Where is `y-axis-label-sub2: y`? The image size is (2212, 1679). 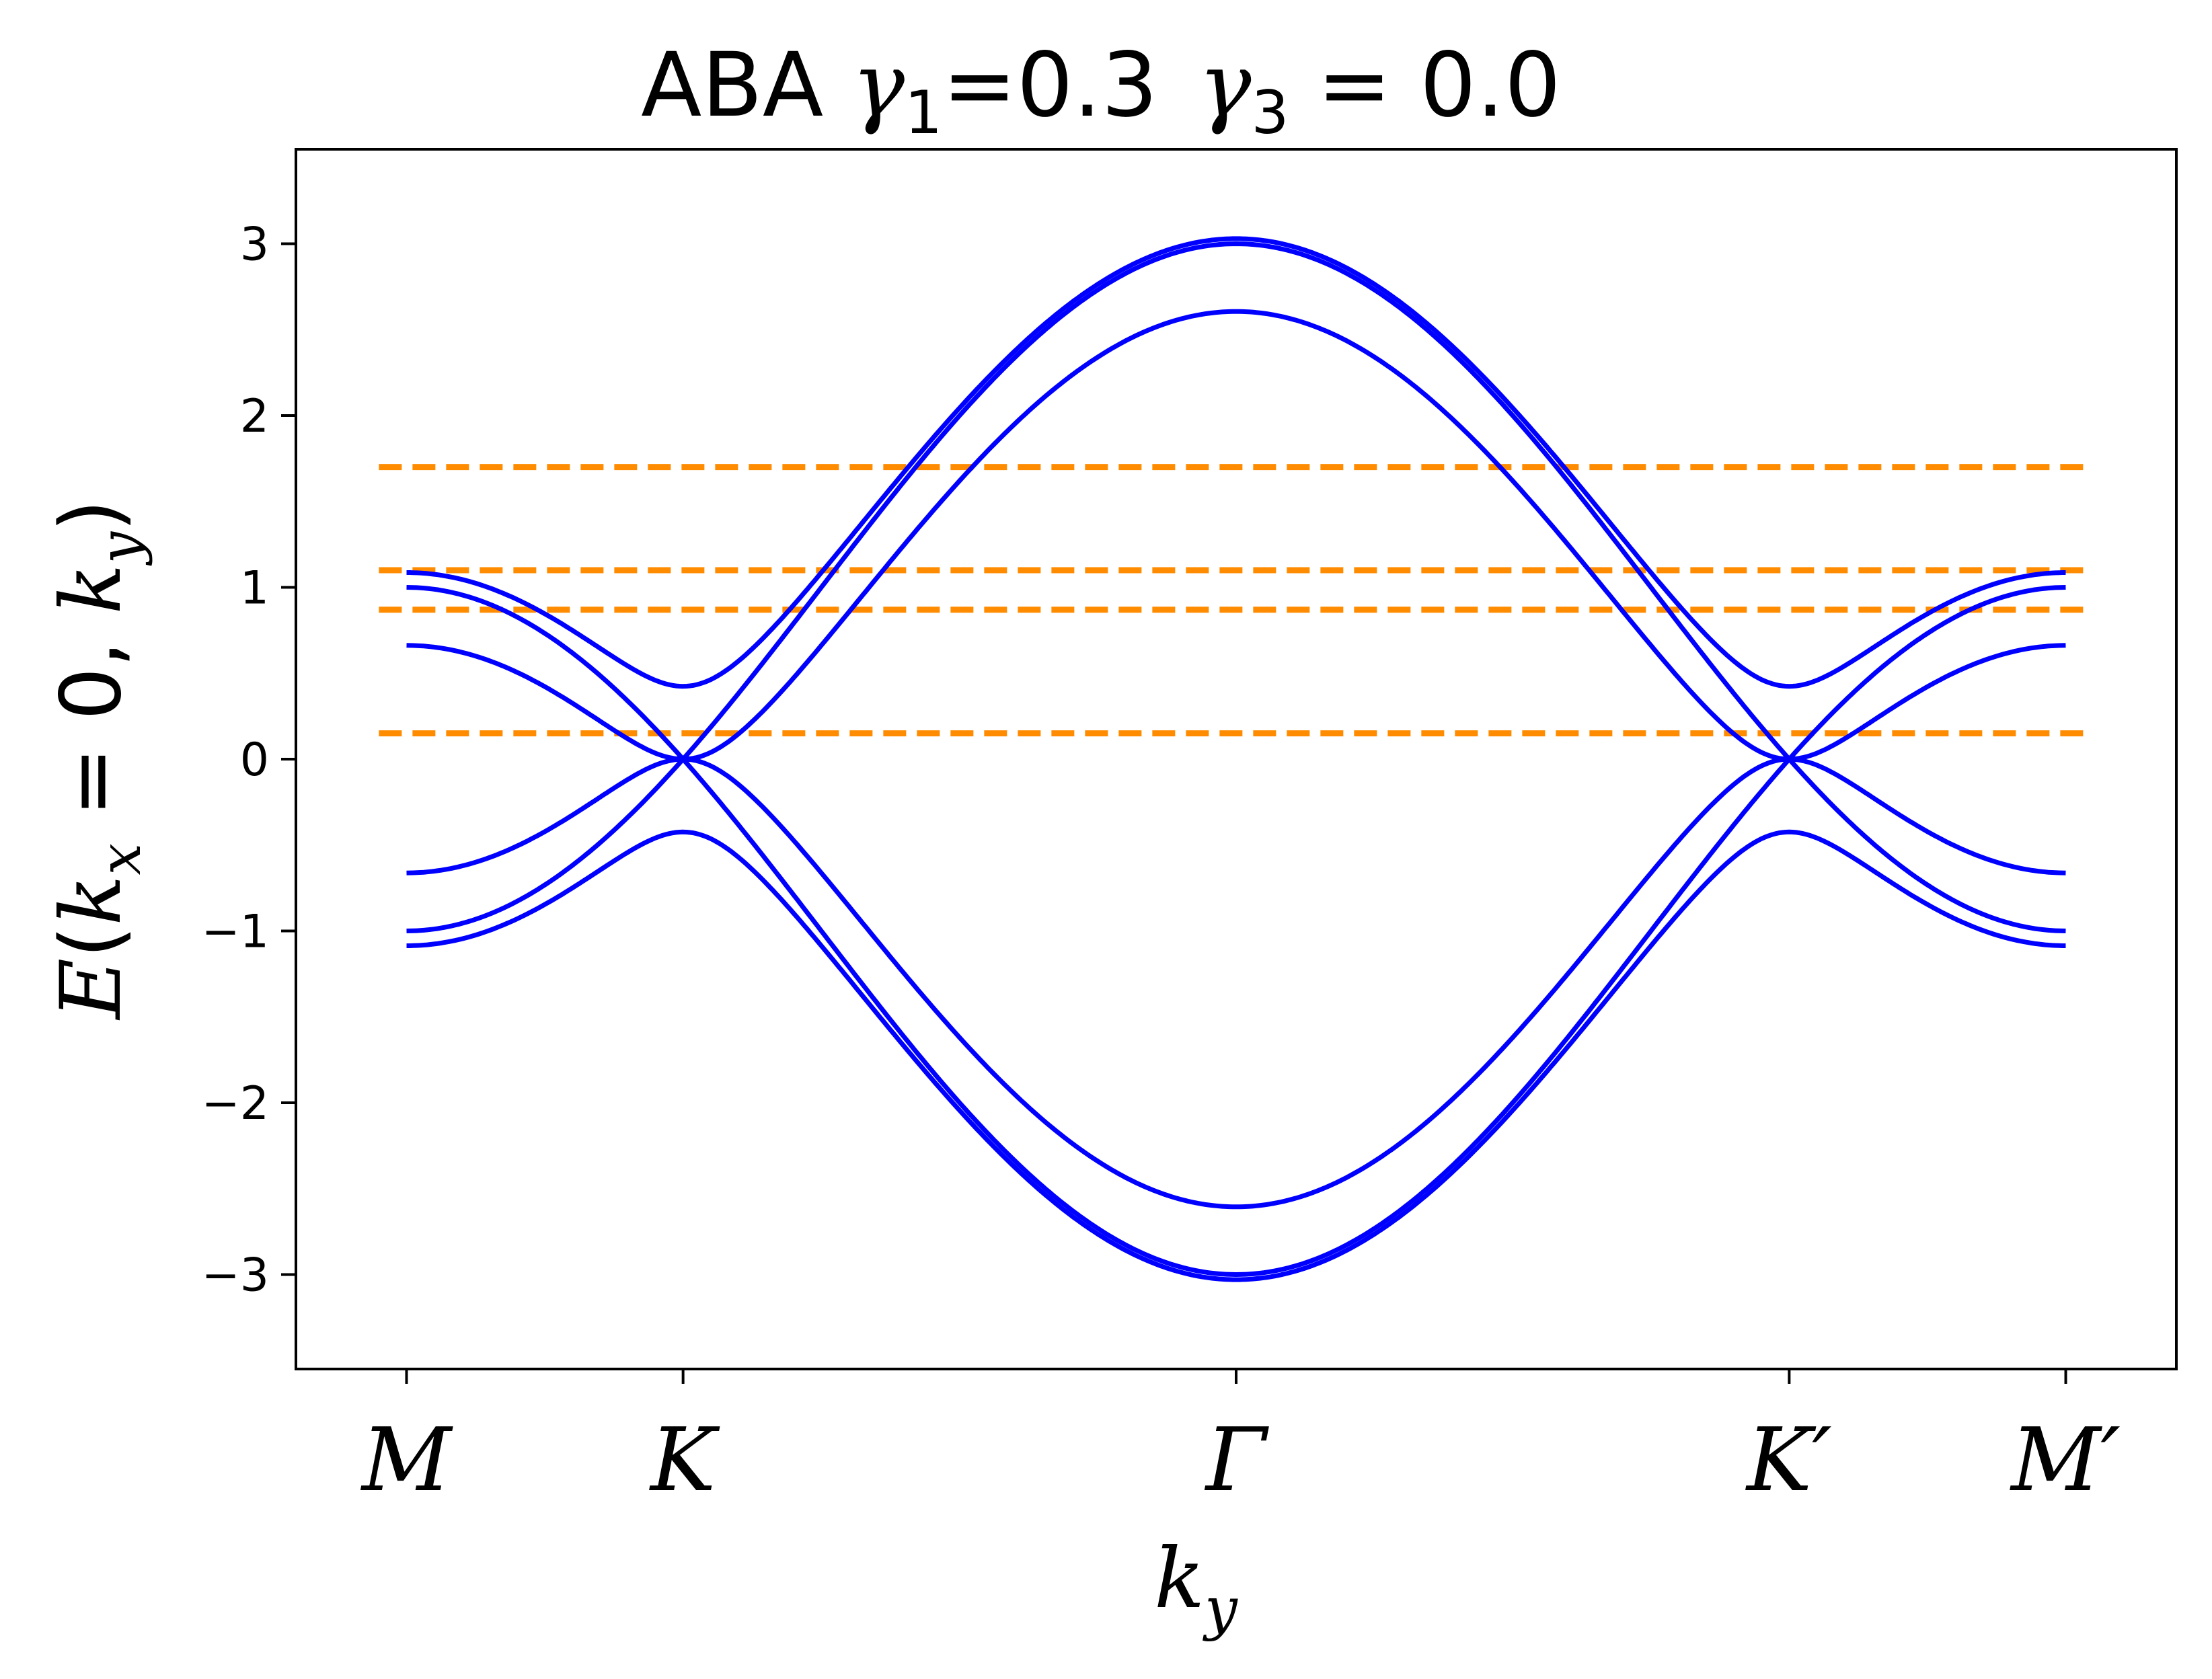
y-axis-label-sub2: y is located at coordinates (120, 548).